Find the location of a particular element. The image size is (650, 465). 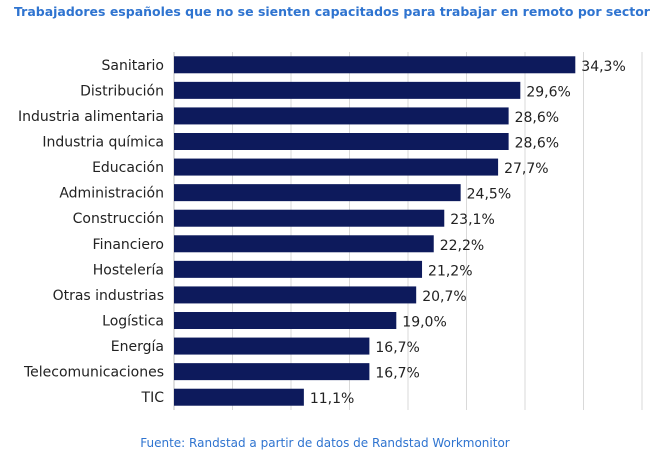

value-label: 20,7% is located at coordinates (444, 297).